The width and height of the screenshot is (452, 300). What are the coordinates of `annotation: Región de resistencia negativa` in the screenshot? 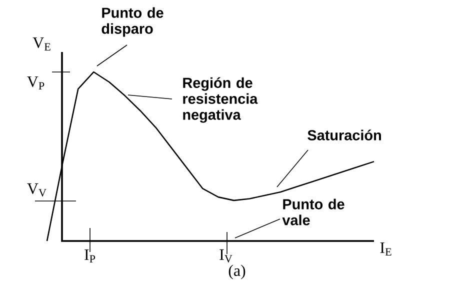 It's located at (220, 100).